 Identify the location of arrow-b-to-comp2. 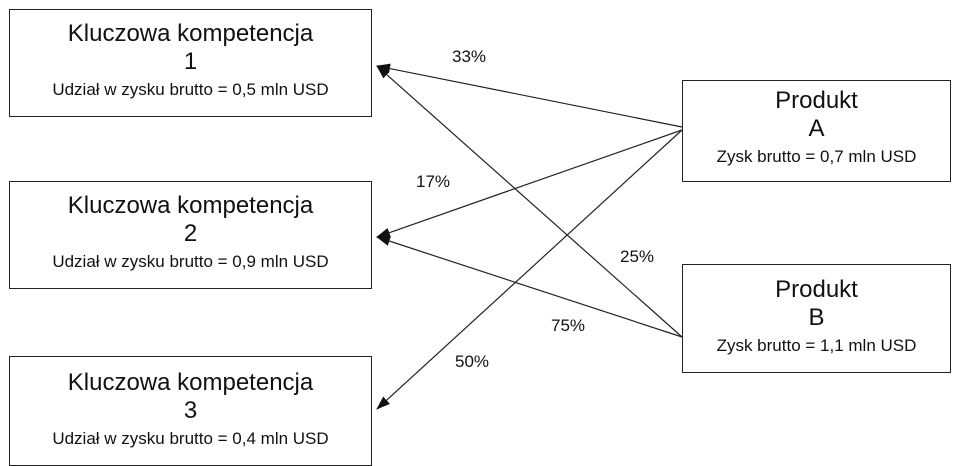
(529, 287).